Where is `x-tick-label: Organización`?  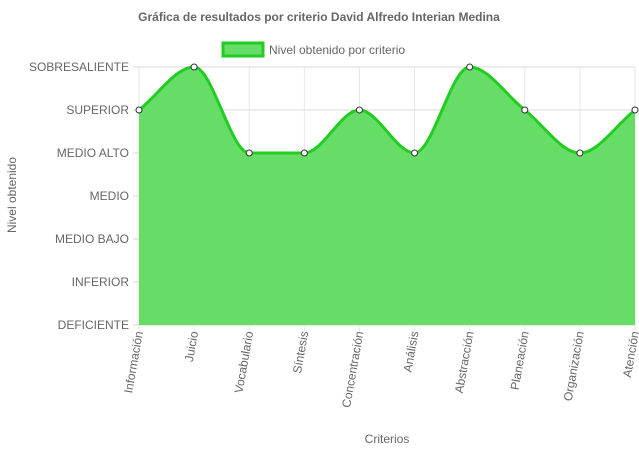 x-tick-label: Organización is located at coordinates (574, 366).